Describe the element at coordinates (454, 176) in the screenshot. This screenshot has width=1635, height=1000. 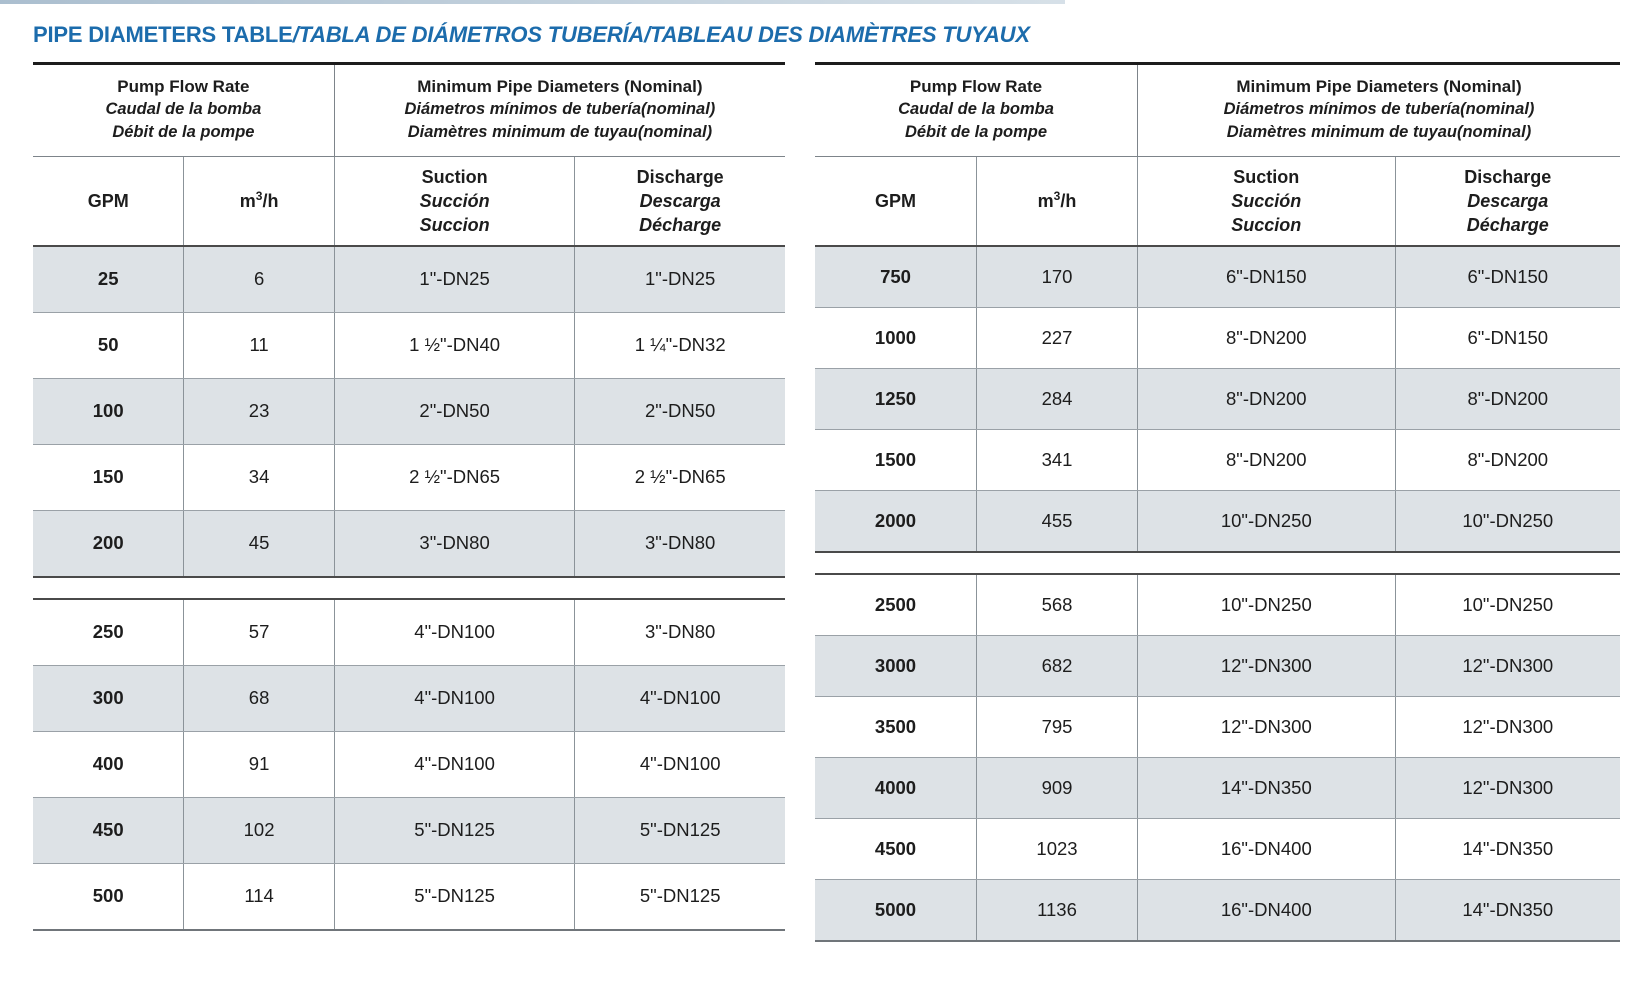
I see `suction-label-en: Suction` at that location.